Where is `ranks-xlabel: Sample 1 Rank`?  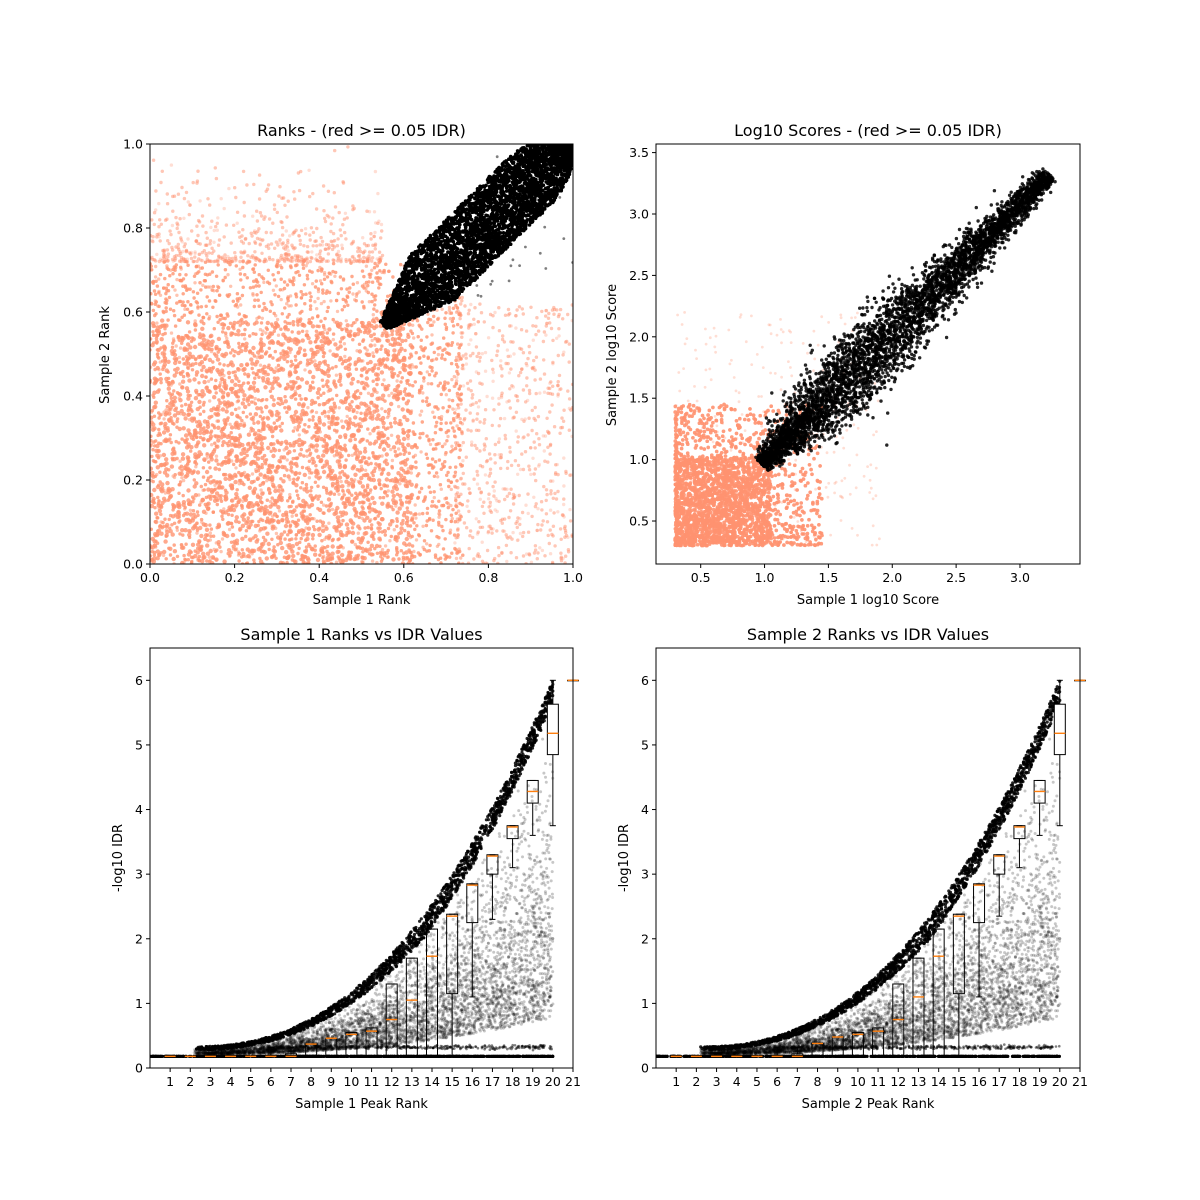
ranks-xlabel: Sample 1 Rank is located at coordinates (362, 600).